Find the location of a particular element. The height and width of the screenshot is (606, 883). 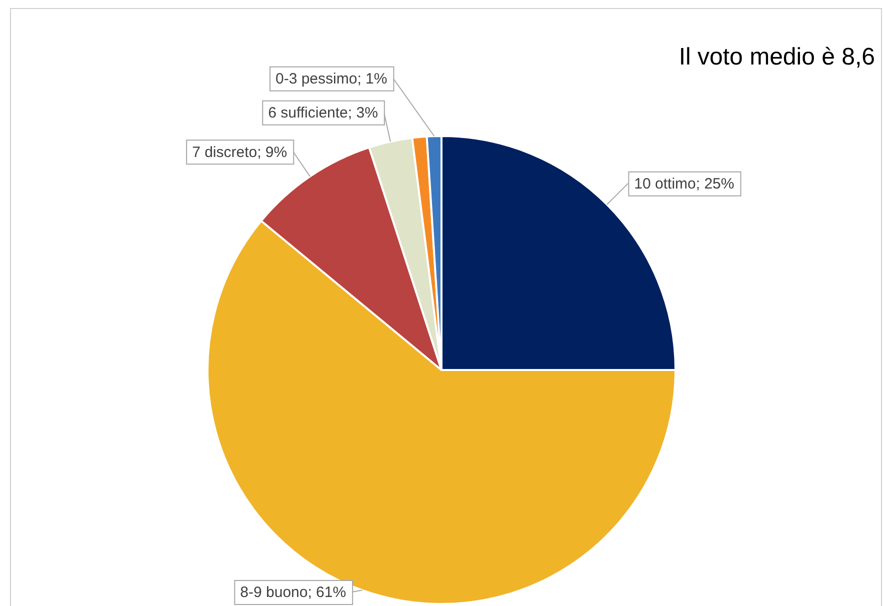

slice-label: 8-9 buono; 61% is located at coordinates (293, 593).